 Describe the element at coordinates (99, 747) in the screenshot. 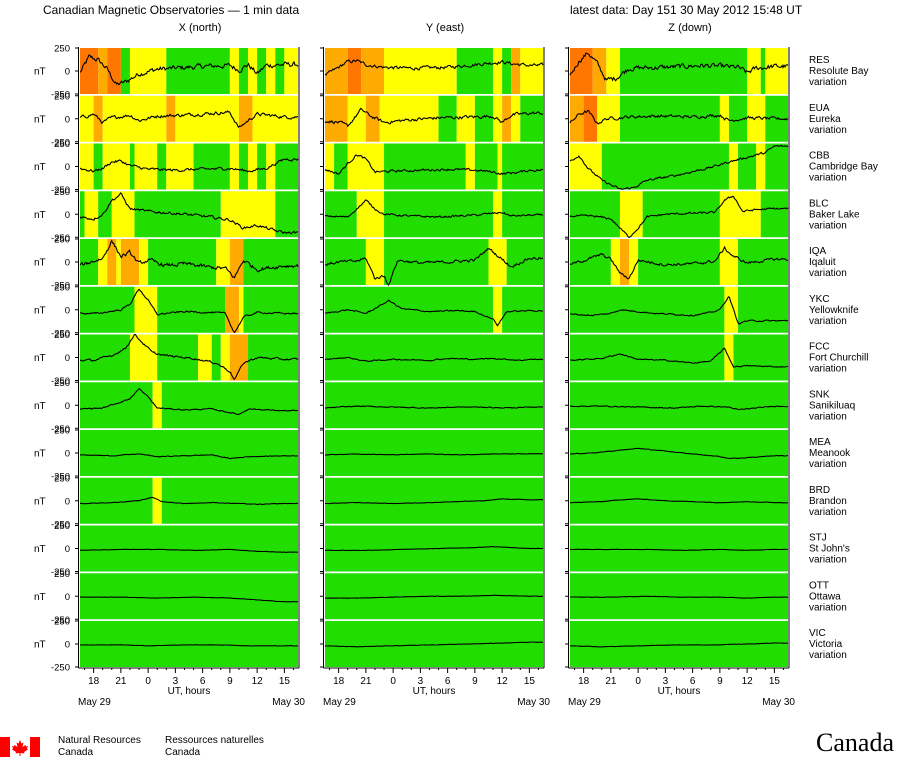

I see `org-name-english: Natural Resources Canada` at that location.